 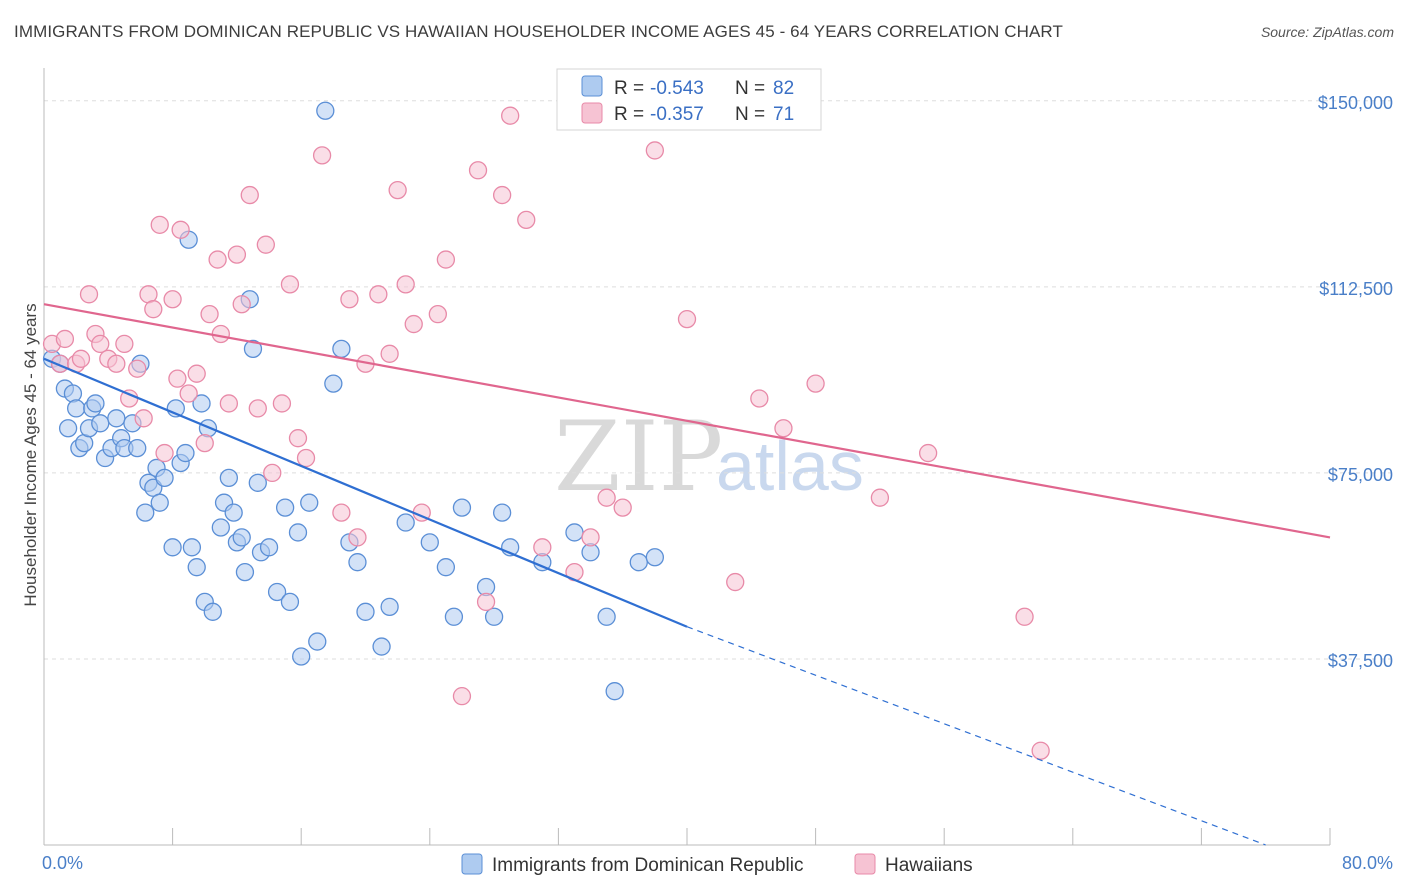 I want to click on trend-line-dominican-republic-extension, so click(x=976, y=736).